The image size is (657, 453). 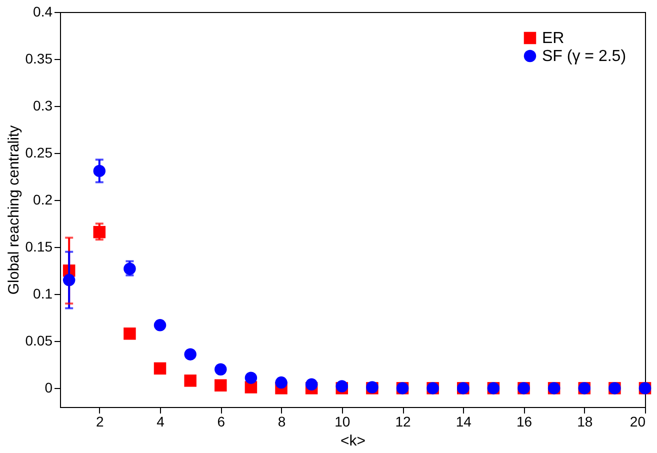 I want to click on x-tick-label: 12, so click(x=403, y=422).